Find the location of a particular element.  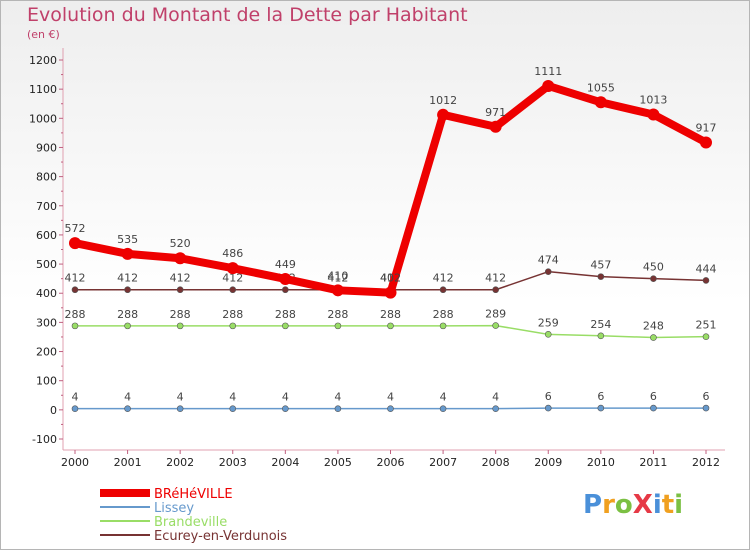

legend-label: BRéHéVILLE is located at coordinates (193, 494).